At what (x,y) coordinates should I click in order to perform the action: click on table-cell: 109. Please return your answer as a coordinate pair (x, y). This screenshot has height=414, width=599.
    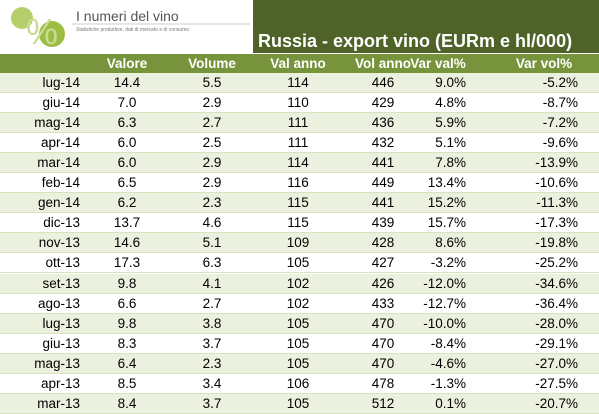
    Looking at the image, I should click on (298, 243).